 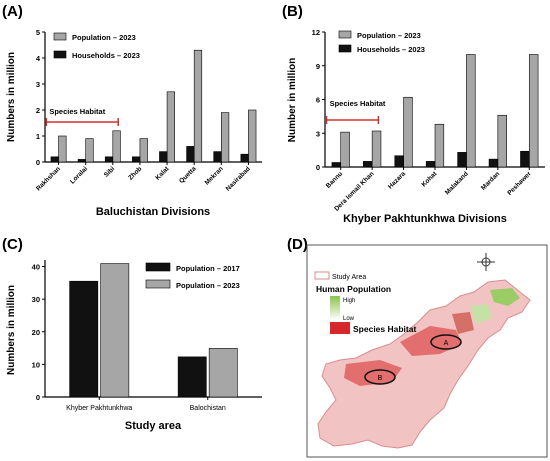 I want to click on x-tick-label: Zhob, so click(x=135, y=173).